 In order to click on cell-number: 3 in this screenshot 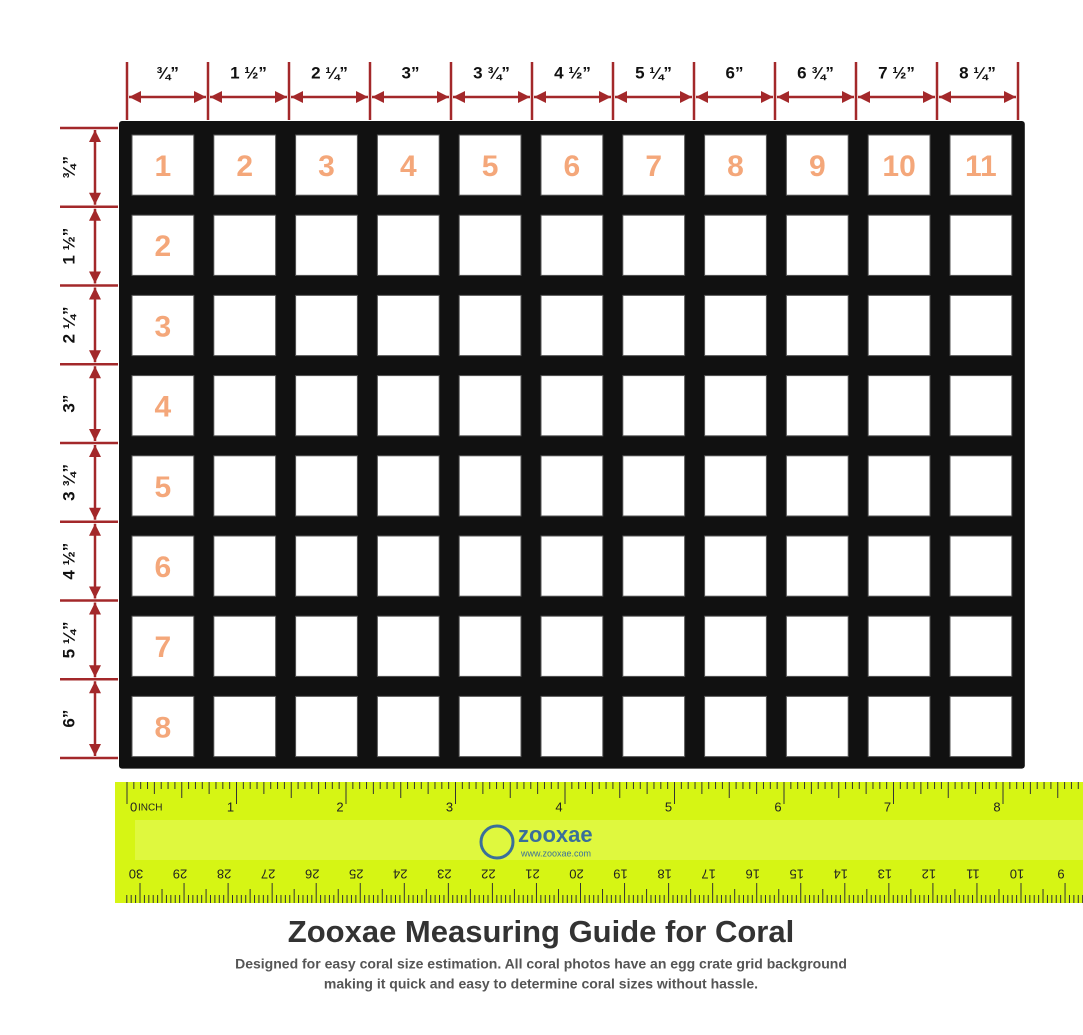, I will do `click(326, 166)`.